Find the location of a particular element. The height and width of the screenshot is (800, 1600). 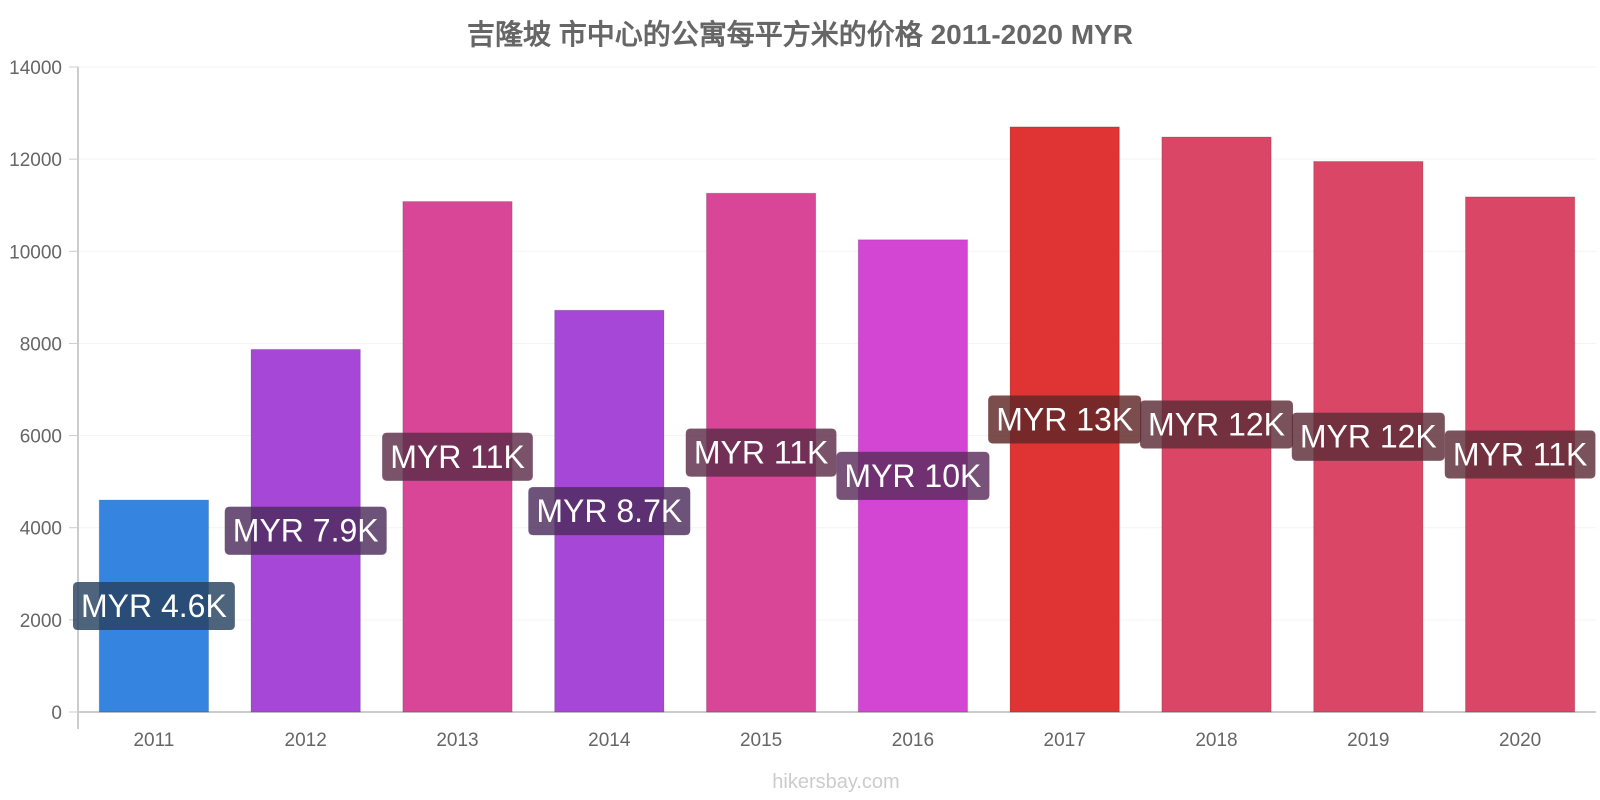

chart-title: 吉隆坡 市中心的公寓每平方米的价格 2011-2020 MYR is located at coordinates (800, 34).